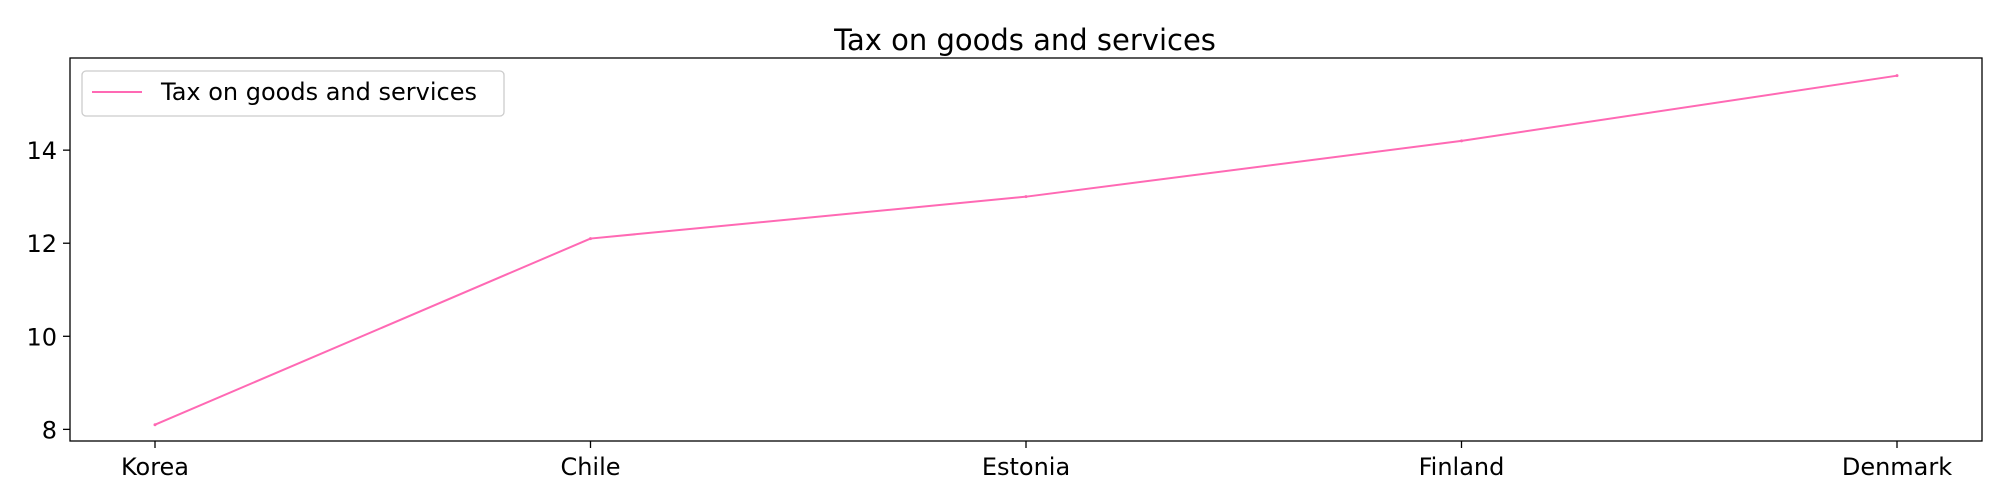 The height and width of the screenshot is (500, 2000). I want to click on legend: Tax on goods and services, so click(293, 93).